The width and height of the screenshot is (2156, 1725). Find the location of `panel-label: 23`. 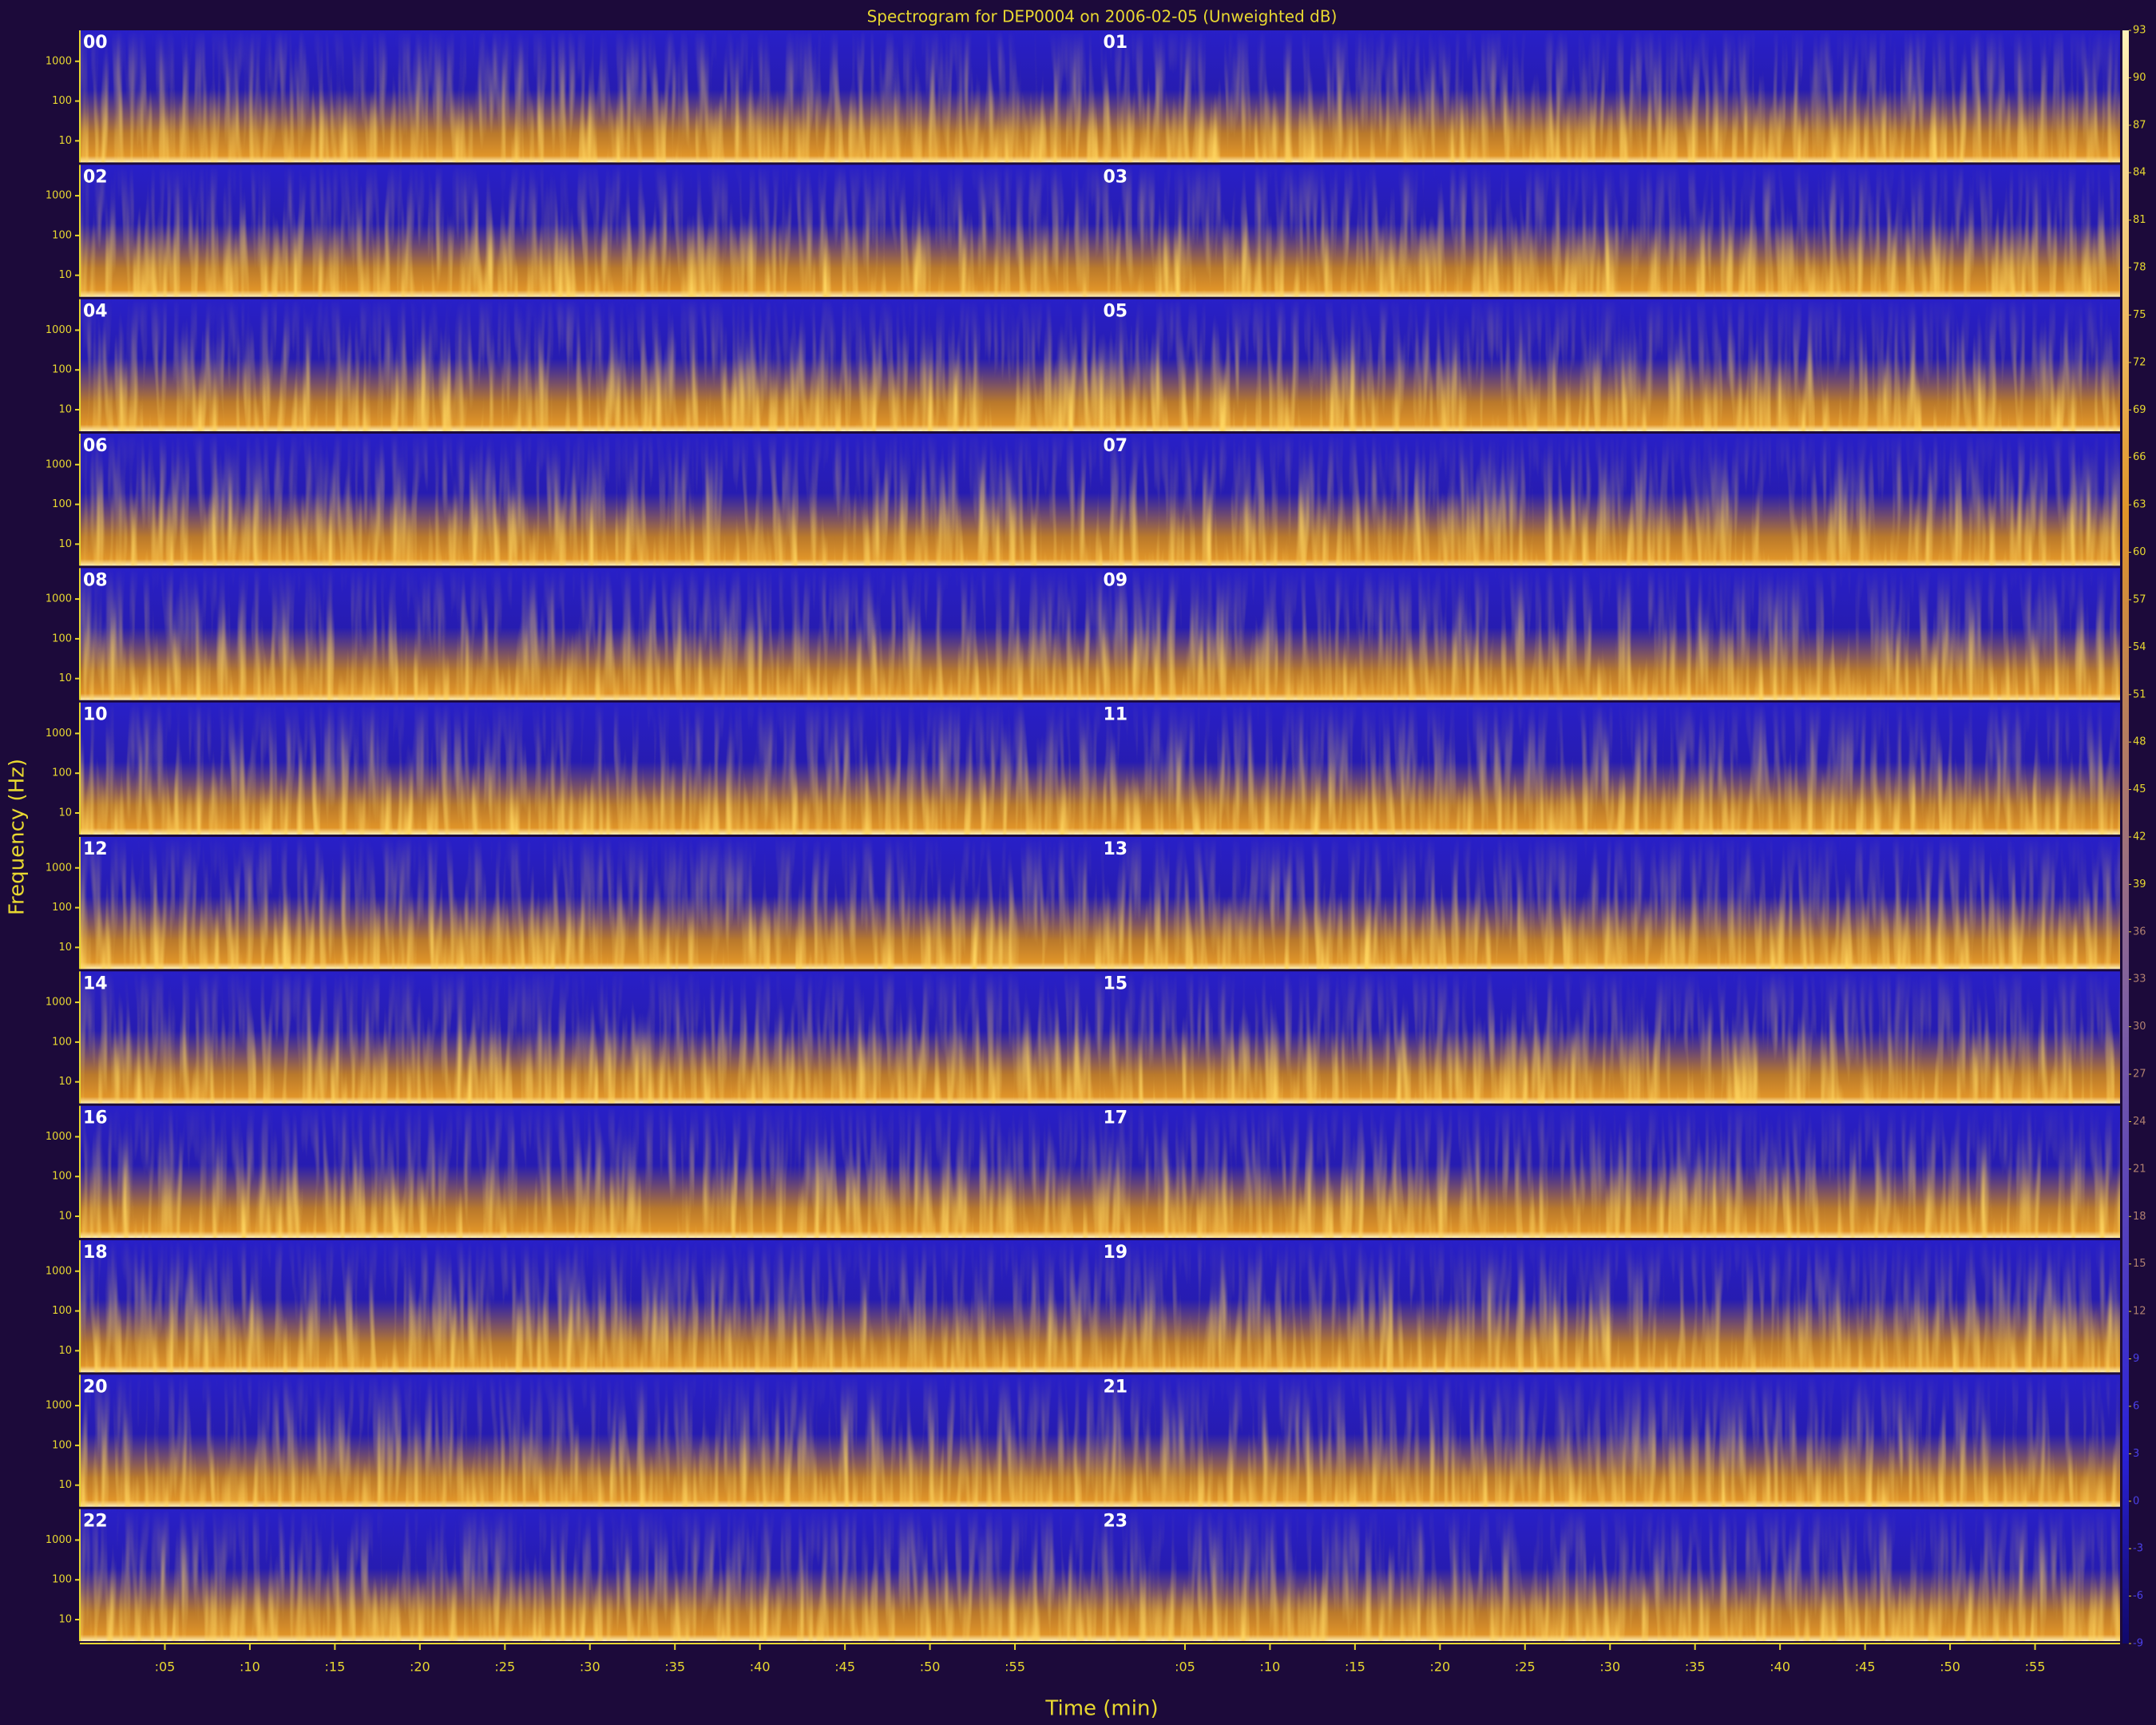

panel-label: 23 is located at coordinates (1116, 1522).